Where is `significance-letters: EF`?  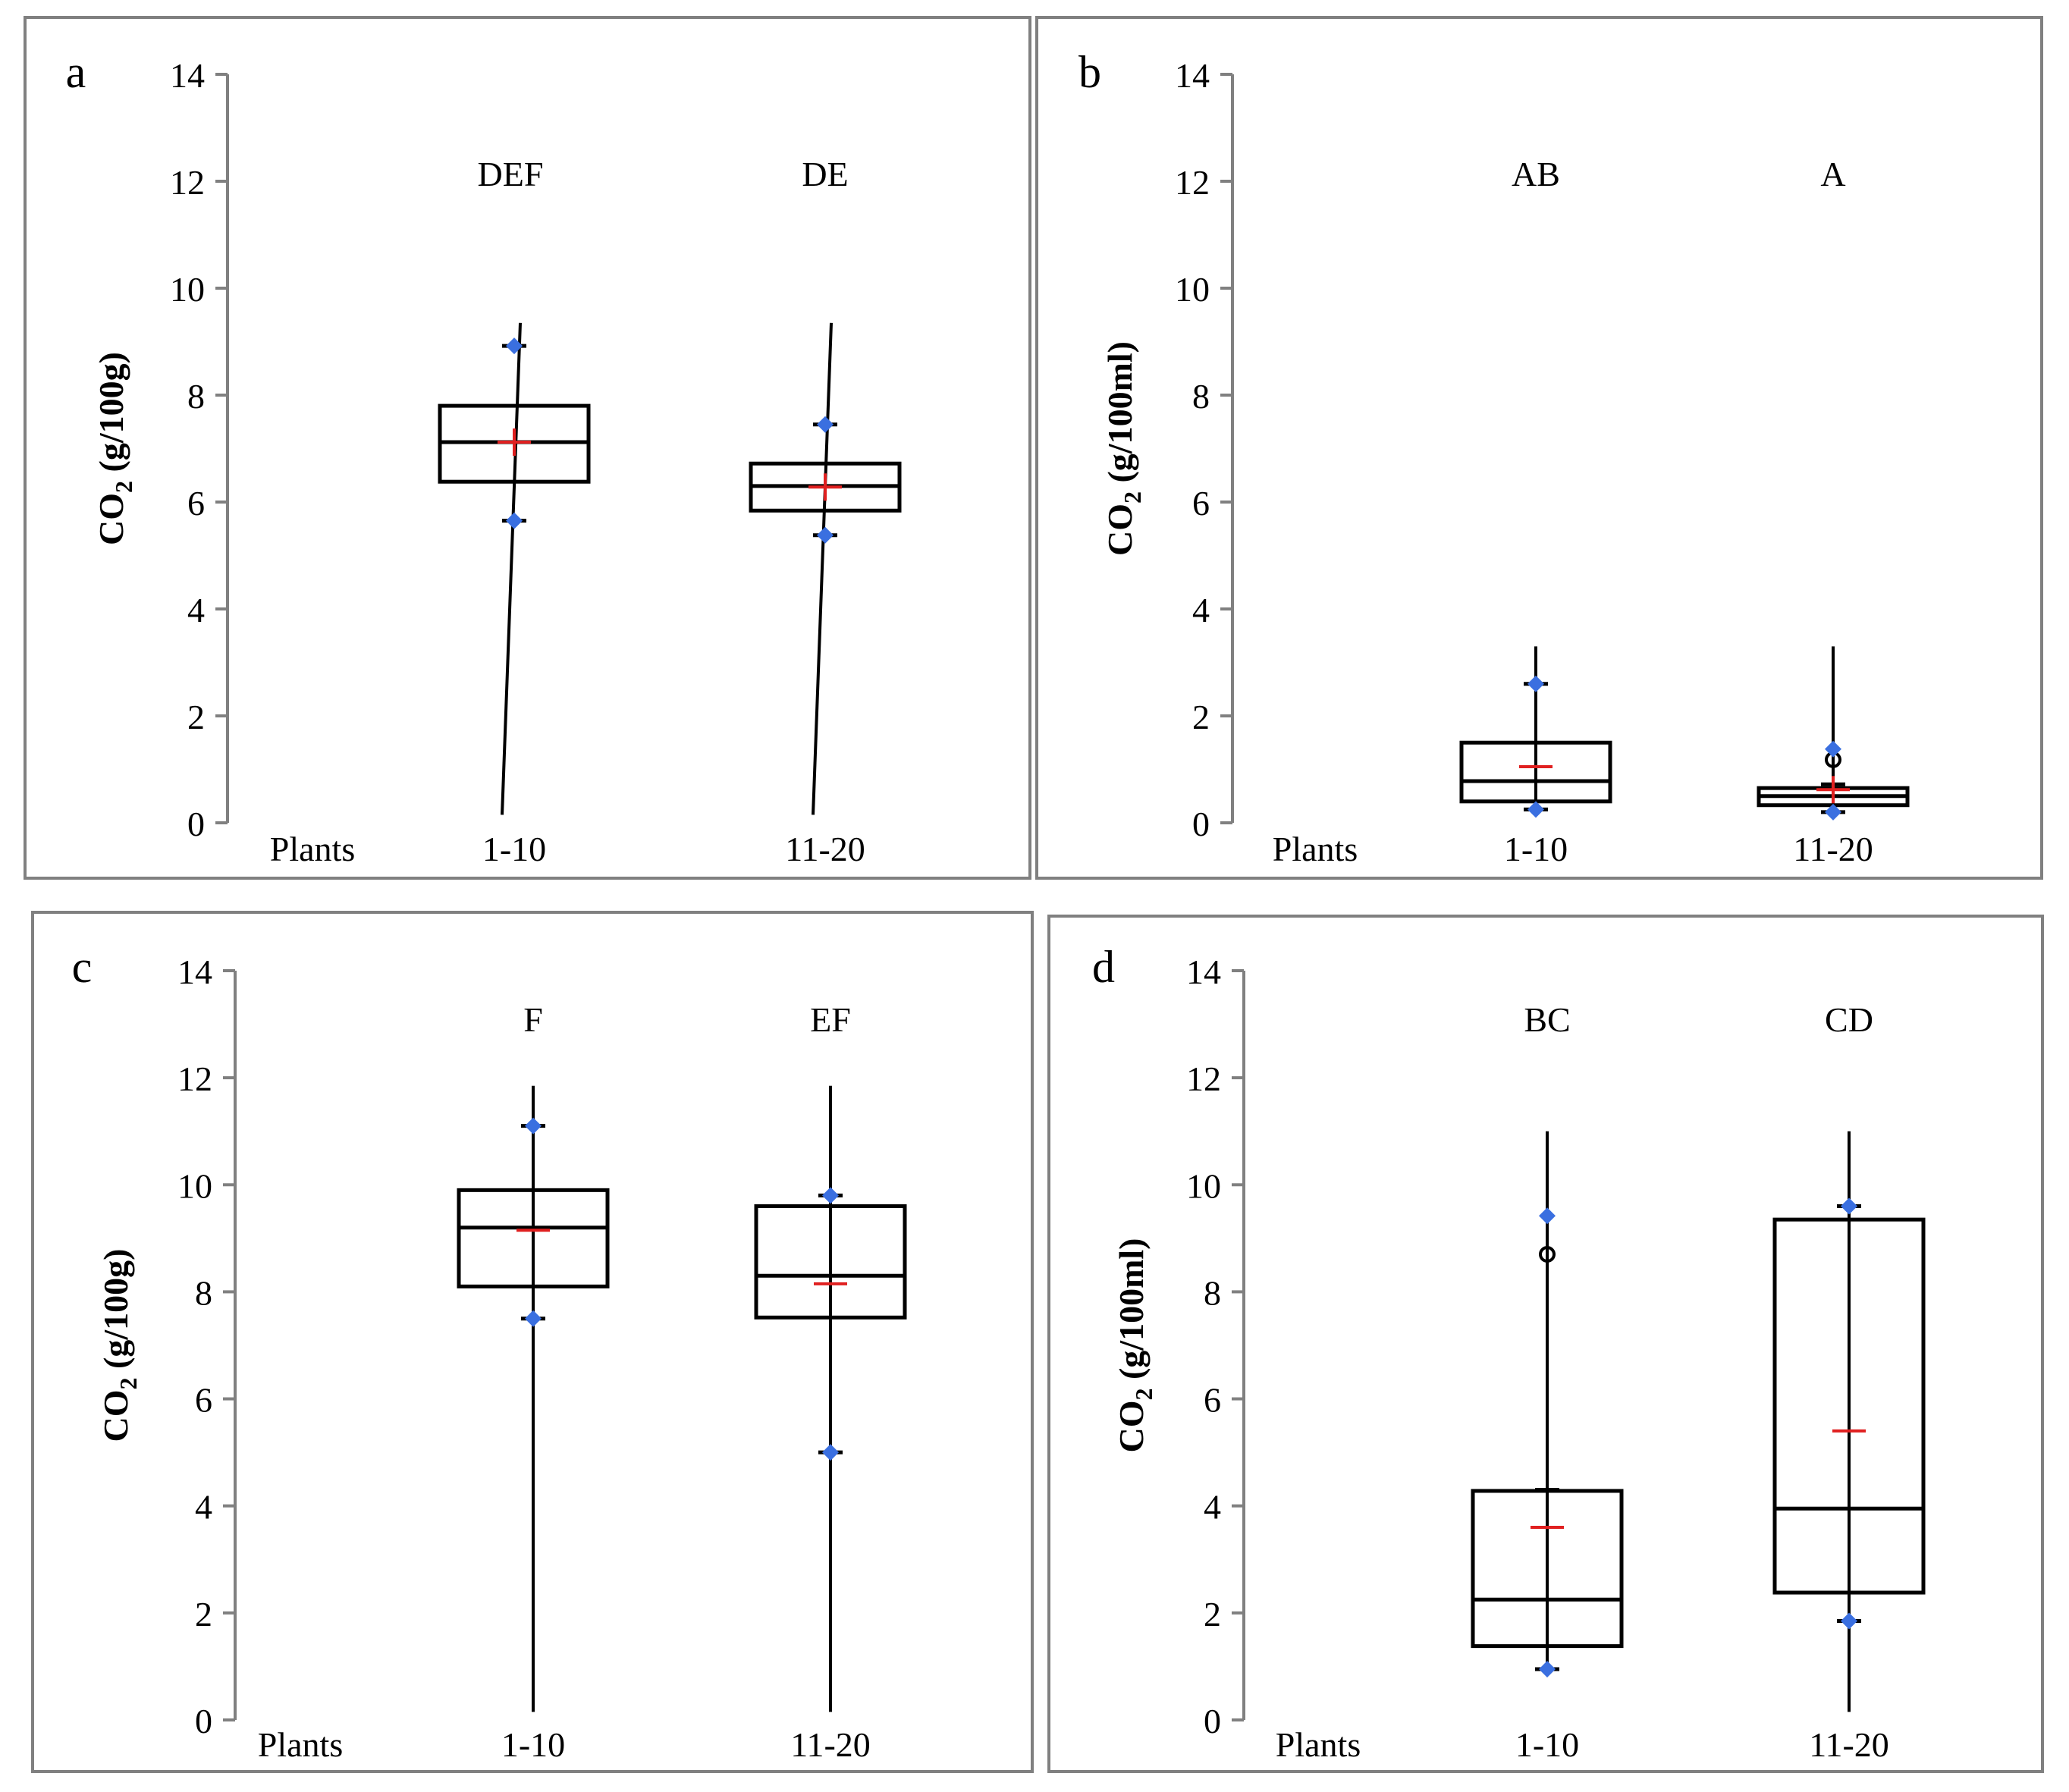
significance-letters: EF is located at coordinates (830, 1019).